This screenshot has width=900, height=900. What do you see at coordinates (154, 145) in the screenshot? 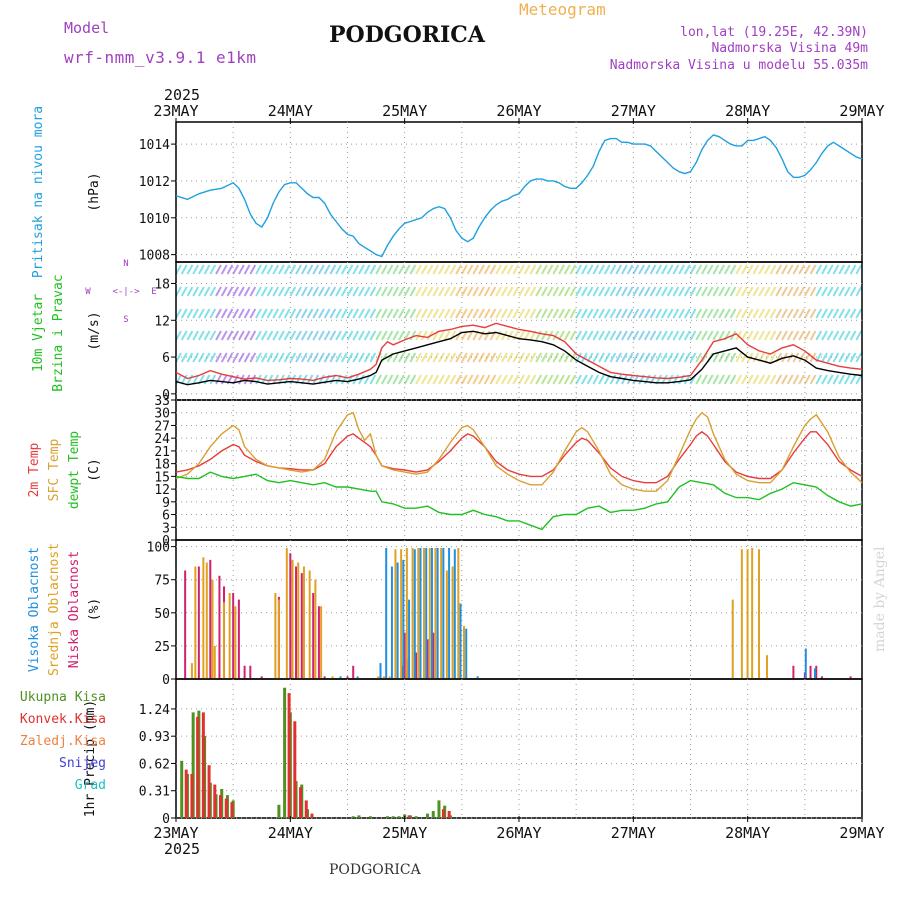
I see `y-tick-label: 1014` at bounding box center [154, 145].